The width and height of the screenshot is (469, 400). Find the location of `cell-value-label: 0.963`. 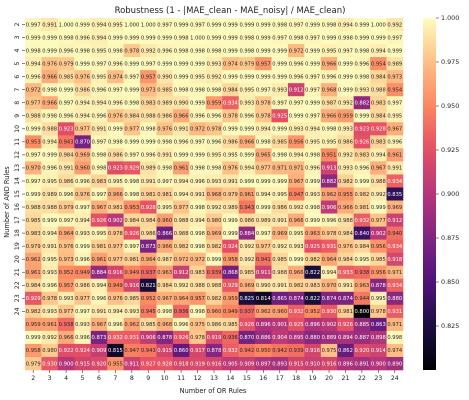

cell-value-label: 0.963 is located at coordinates (312, 234).